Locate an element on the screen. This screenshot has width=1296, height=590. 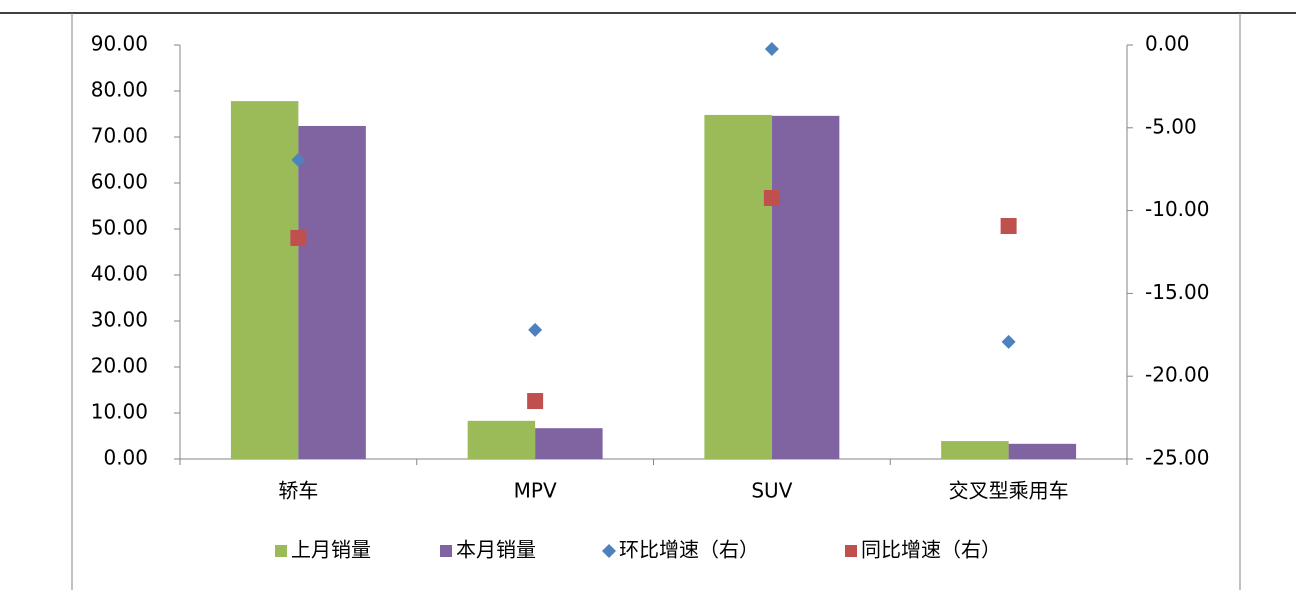
legend-label: 本月销量 is located at coordinates (496, 550).